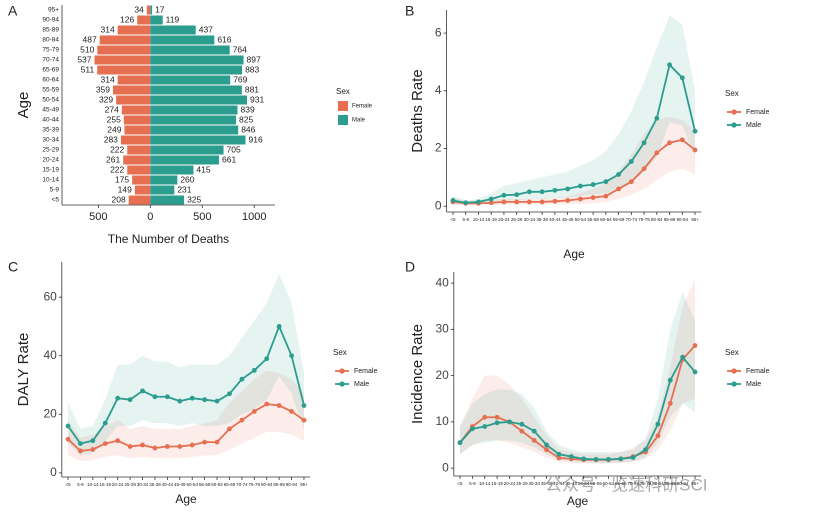 The height and width of the screenshot is (517, 815). What do you see at coordinates (606, 219) in the screenshot?
I see `x-tick-label: 60-64` at bounding box center [606, 219].